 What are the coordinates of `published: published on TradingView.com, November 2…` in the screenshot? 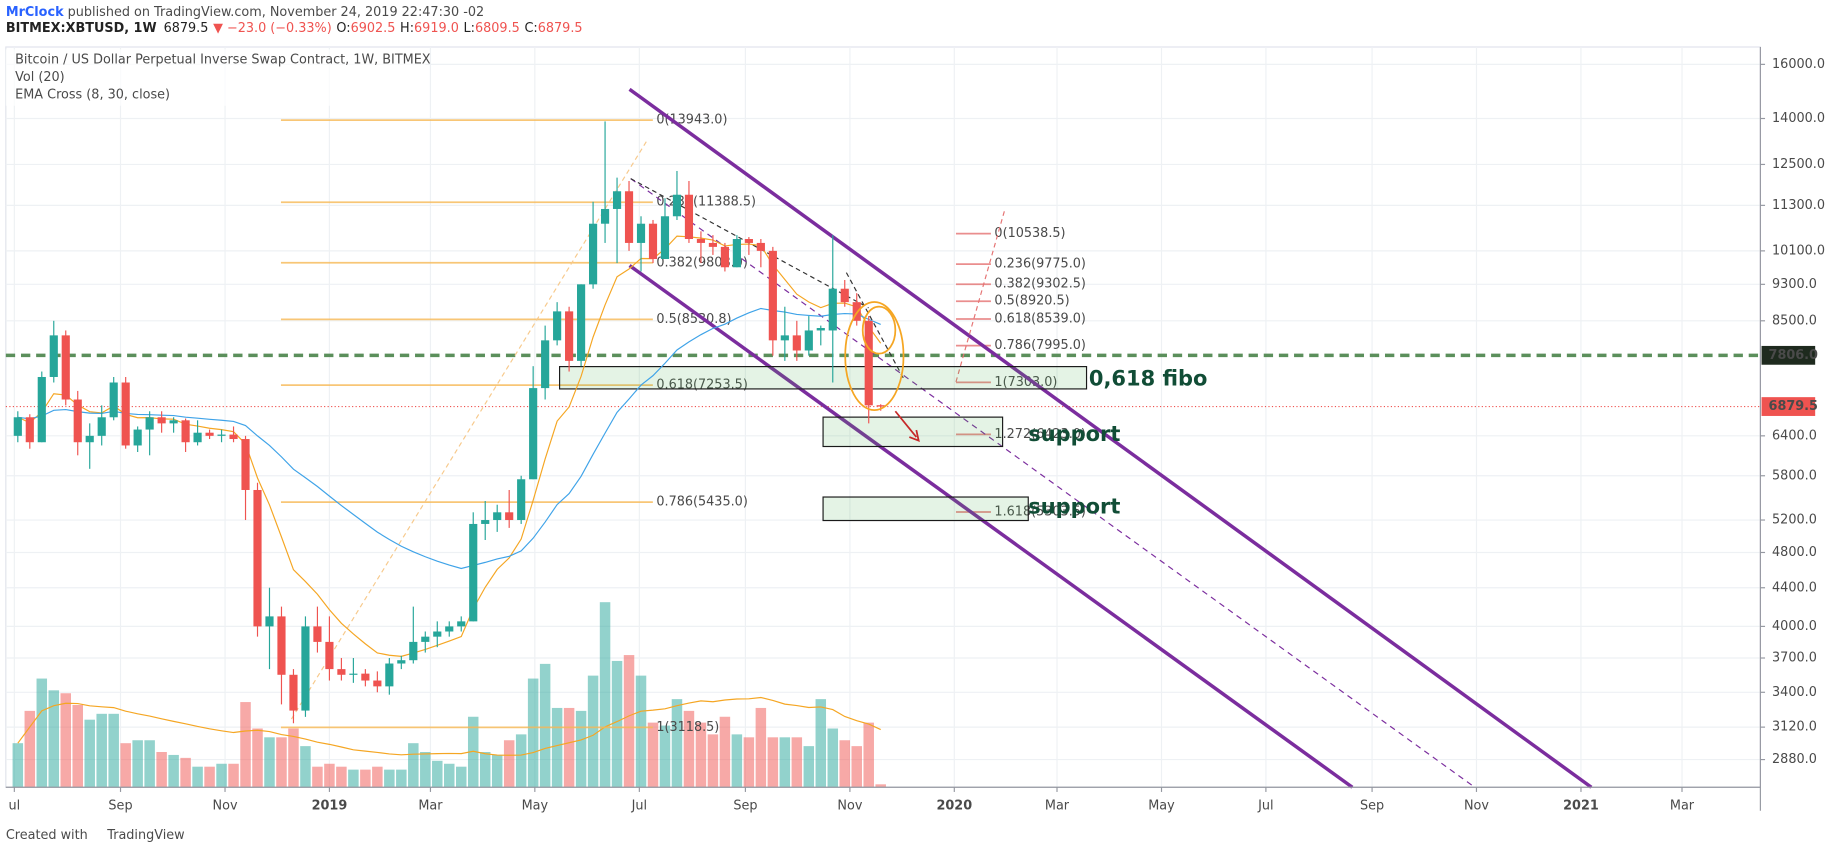 It's located at (274, 11).